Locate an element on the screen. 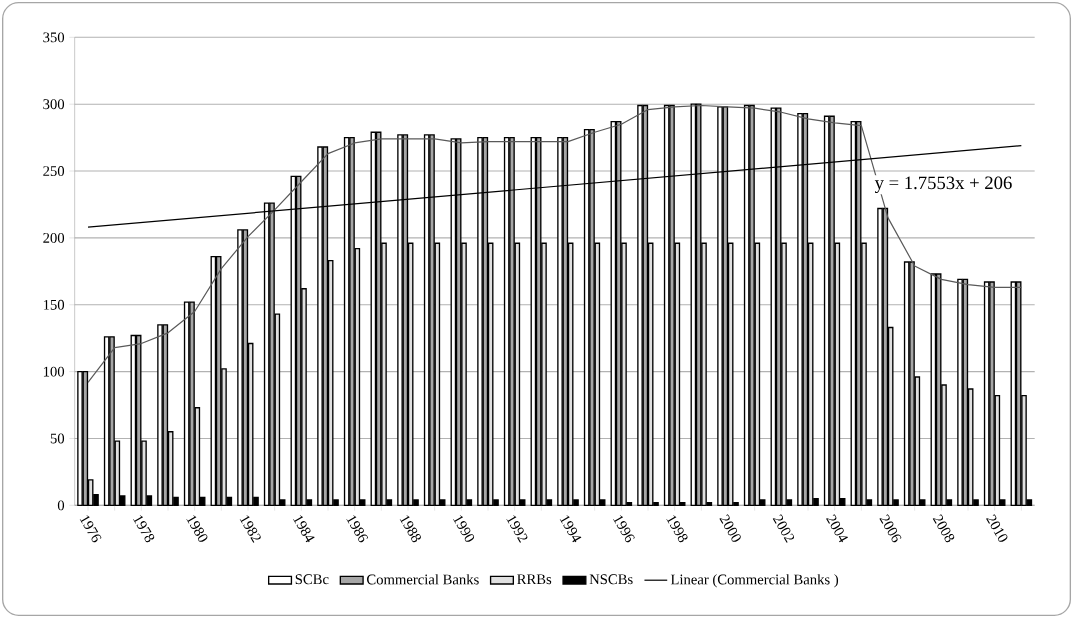 The image size is (1073, 618). y-tick-label: 300 is located at coordinates (54, 104).